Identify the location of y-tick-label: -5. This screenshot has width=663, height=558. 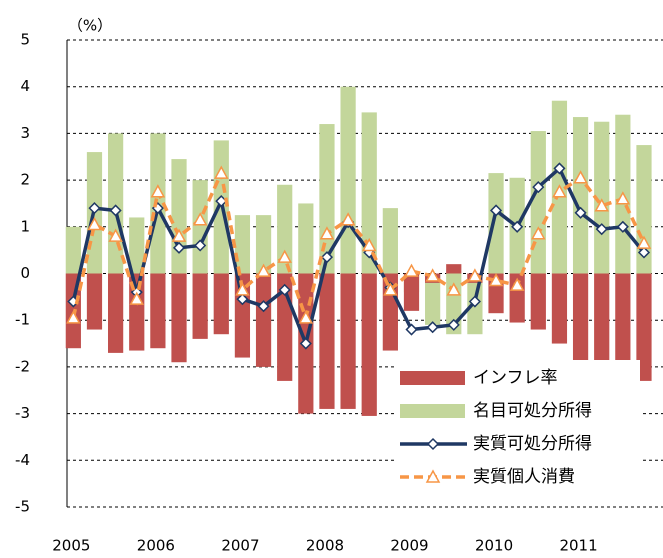
(22, 507).